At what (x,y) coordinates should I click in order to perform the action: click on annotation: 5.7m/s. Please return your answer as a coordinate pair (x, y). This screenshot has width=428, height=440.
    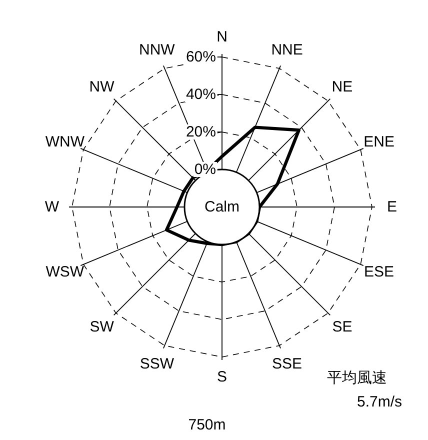
    Looking at the image, I should click on (379, 402).